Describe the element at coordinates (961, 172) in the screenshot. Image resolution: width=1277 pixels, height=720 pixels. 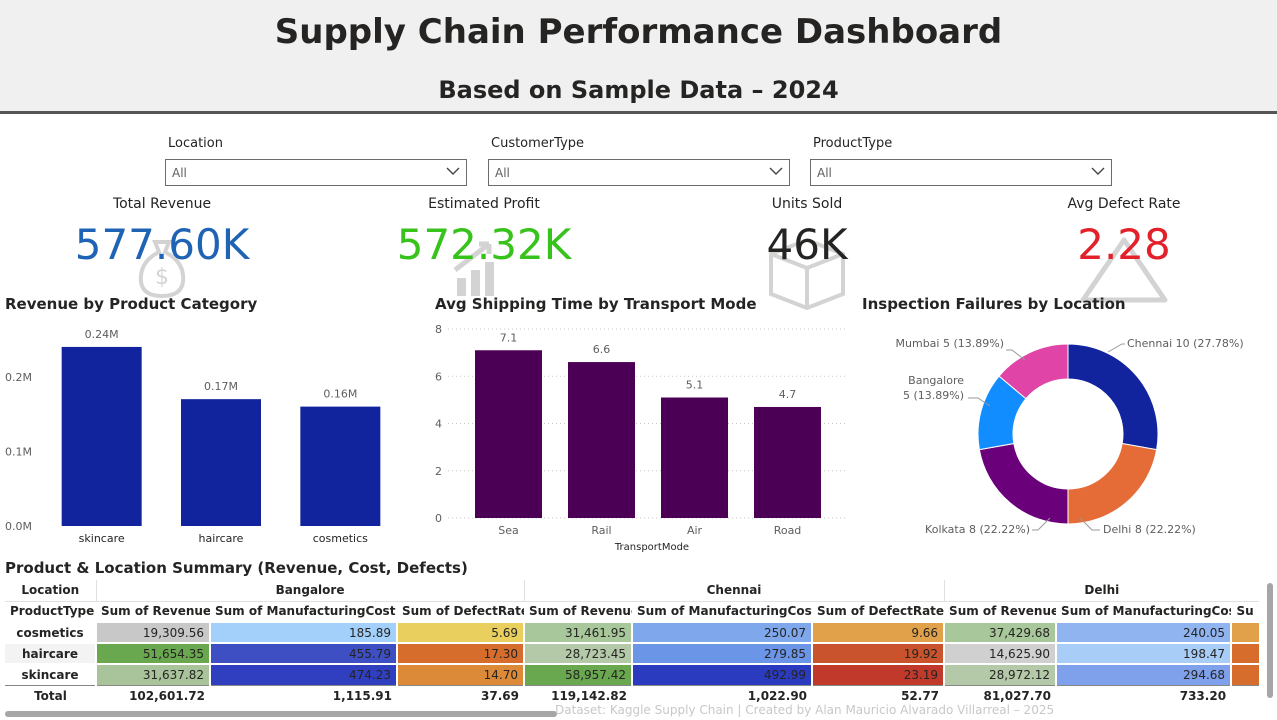
I see `producttype-dropdown: All` at that location.